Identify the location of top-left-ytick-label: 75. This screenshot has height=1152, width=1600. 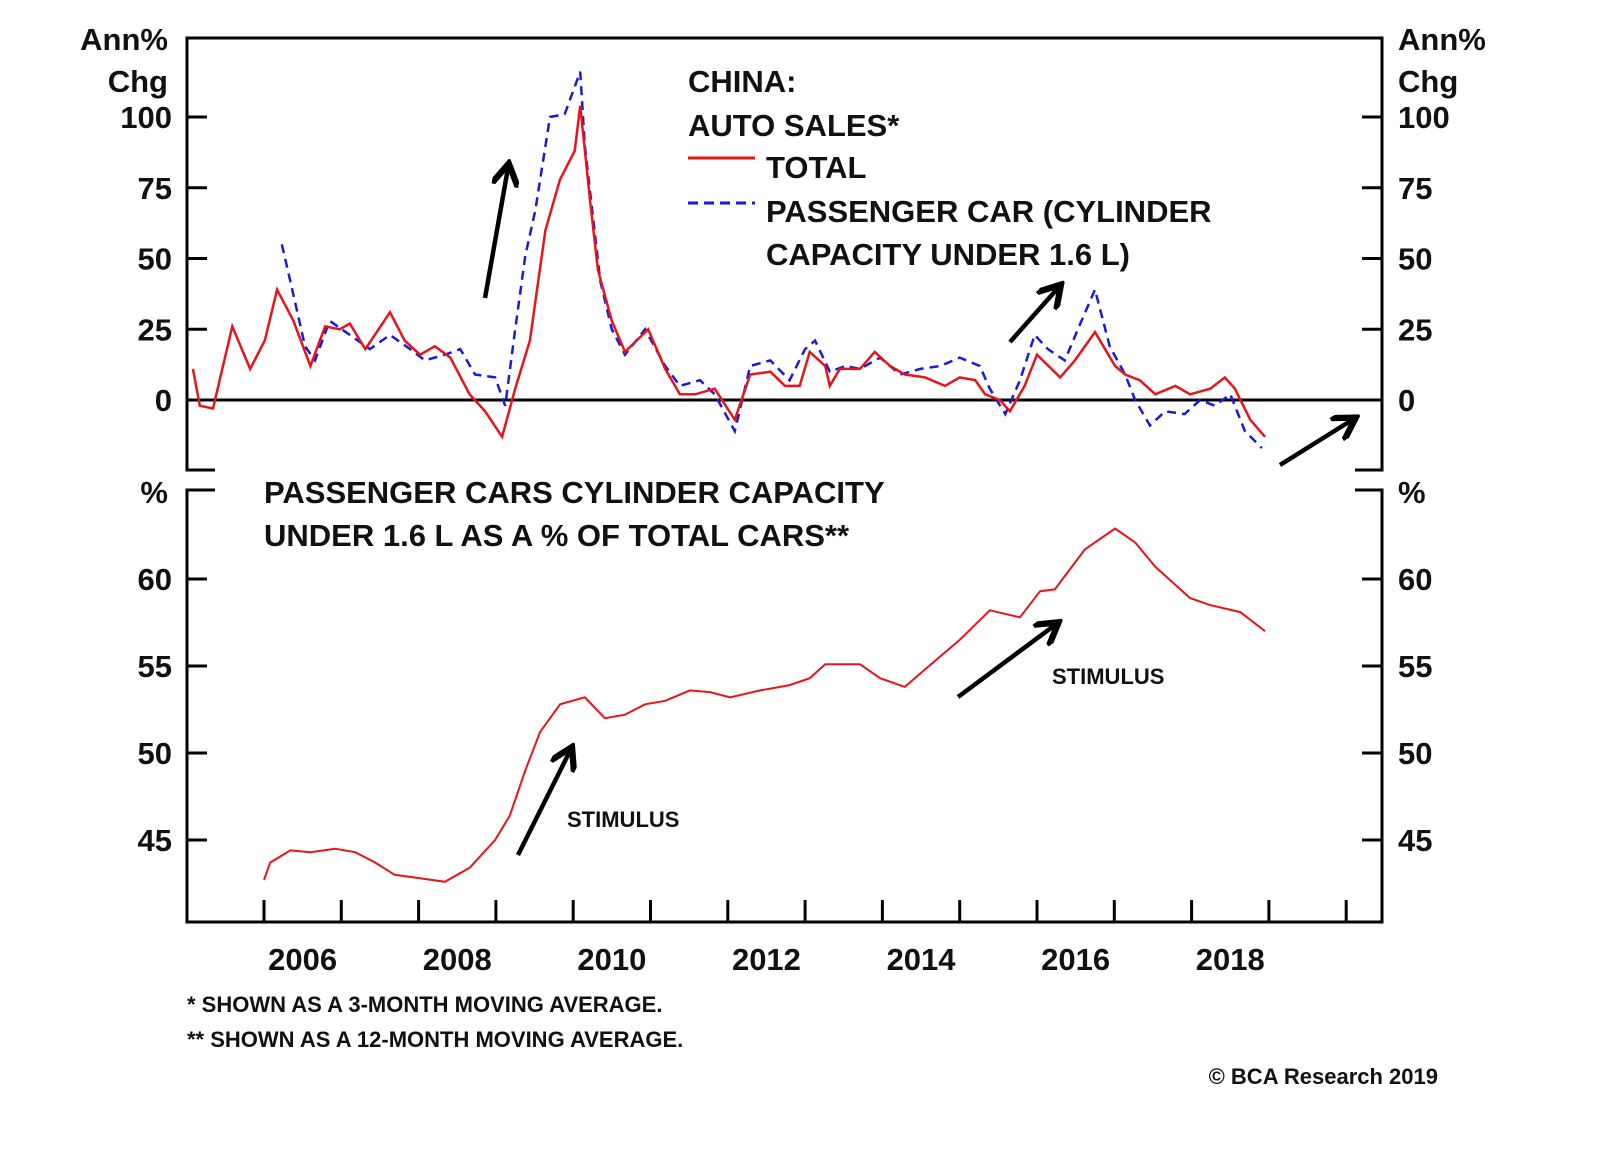
(155, 188).